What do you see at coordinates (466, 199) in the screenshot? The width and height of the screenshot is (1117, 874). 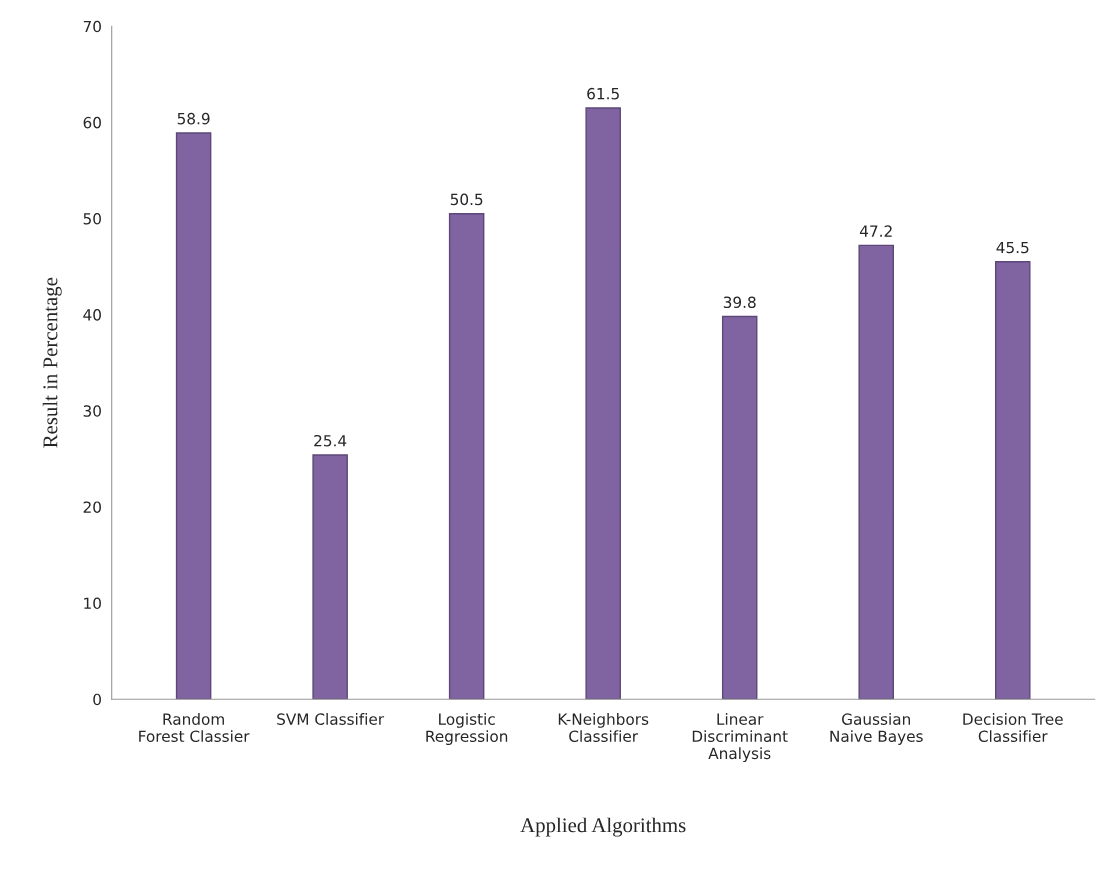 I see `data-label: 50.5` at bounding box center [466, 199].